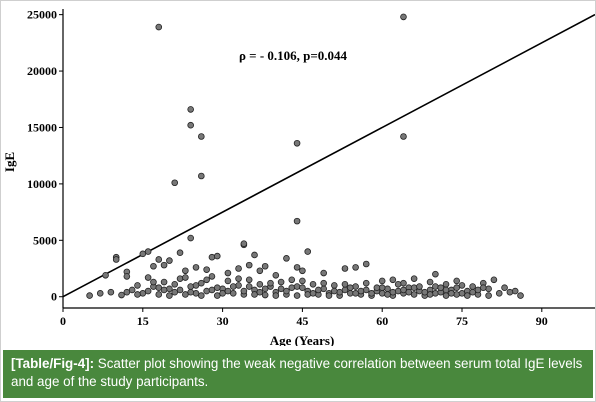 Image resolution: width=596 pixels, height=402 pixels. Describe the element at coordinates (42, 15) in the screenshot. I see `y-tick-label: 25000` at that location.